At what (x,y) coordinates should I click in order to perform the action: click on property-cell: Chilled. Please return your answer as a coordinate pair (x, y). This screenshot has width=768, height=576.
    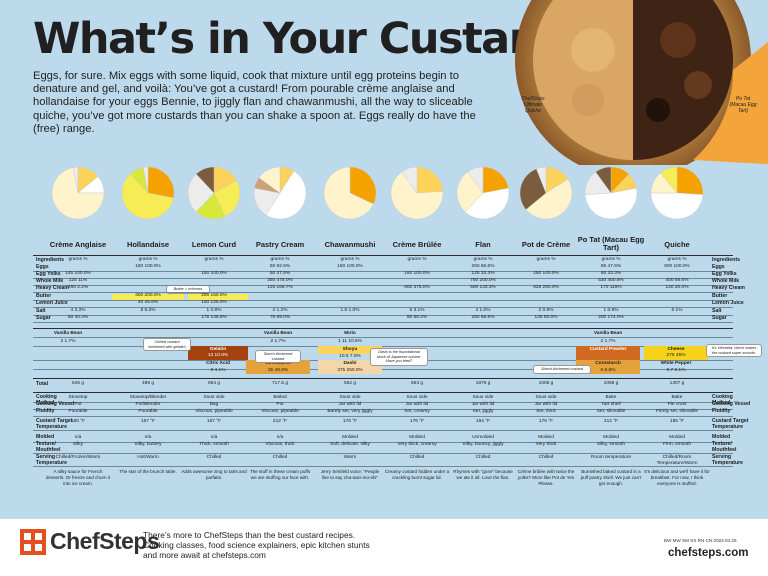
    Looking at the image, I should click on (417, 457).